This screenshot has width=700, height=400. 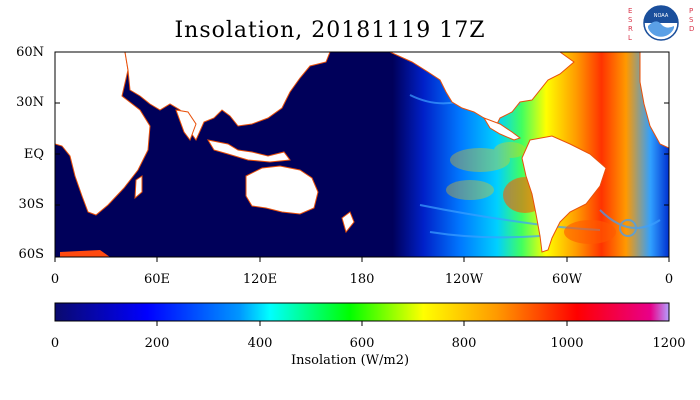 I want to click on lat-label-eq: EQ, so click(x=33, y=154).